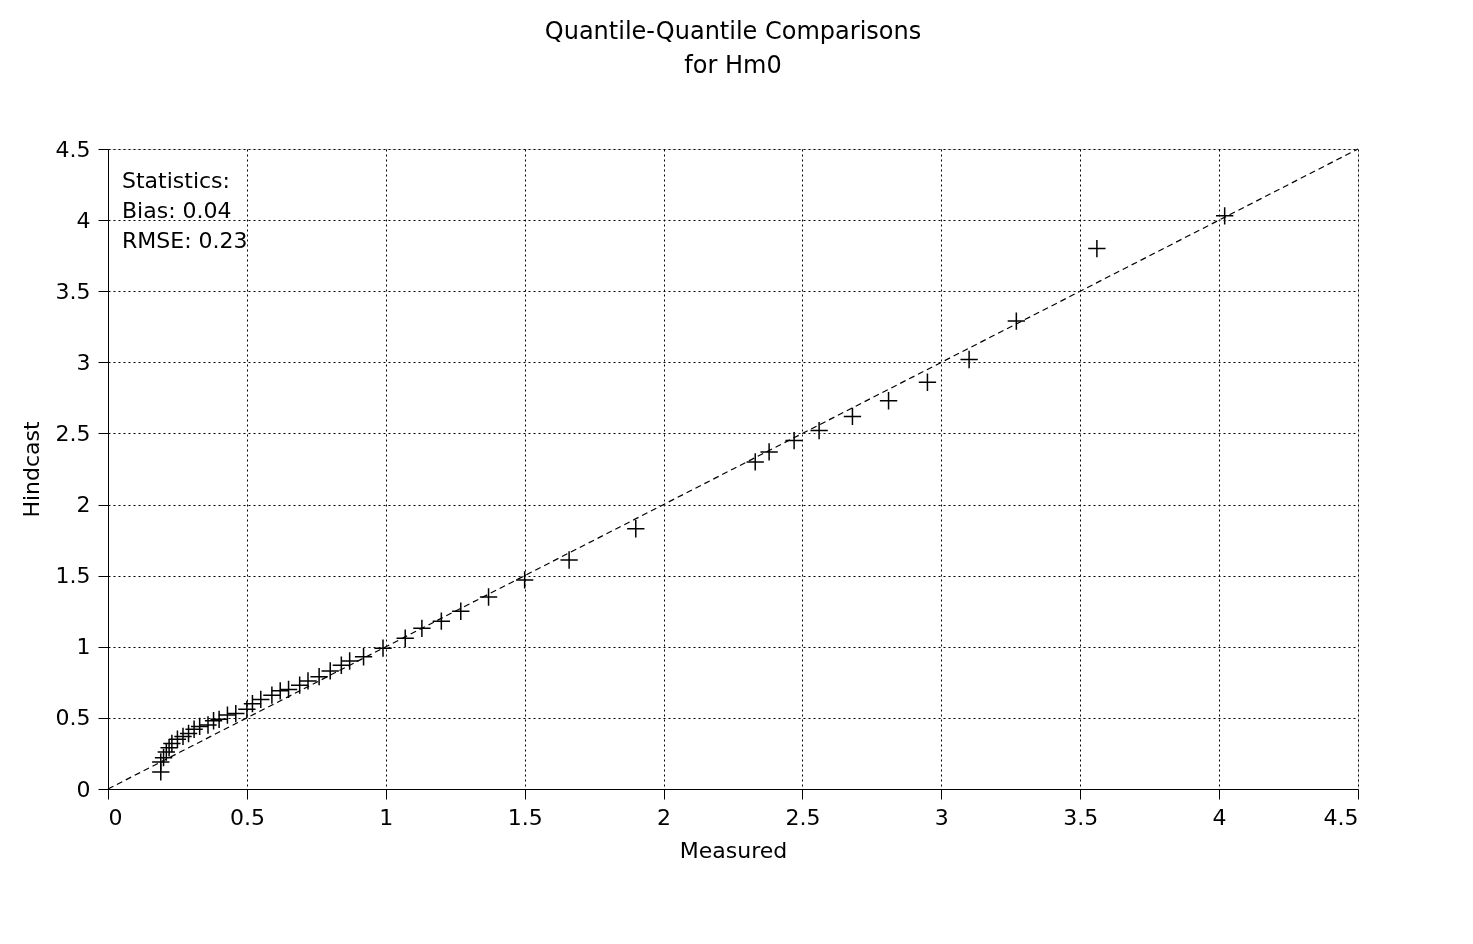 This screenshot has width=1473, height=944. What do you see at coordinates (664, 817) in the screenshot?
I see `x-tick-label: 2` at bounding box center [664, 817].